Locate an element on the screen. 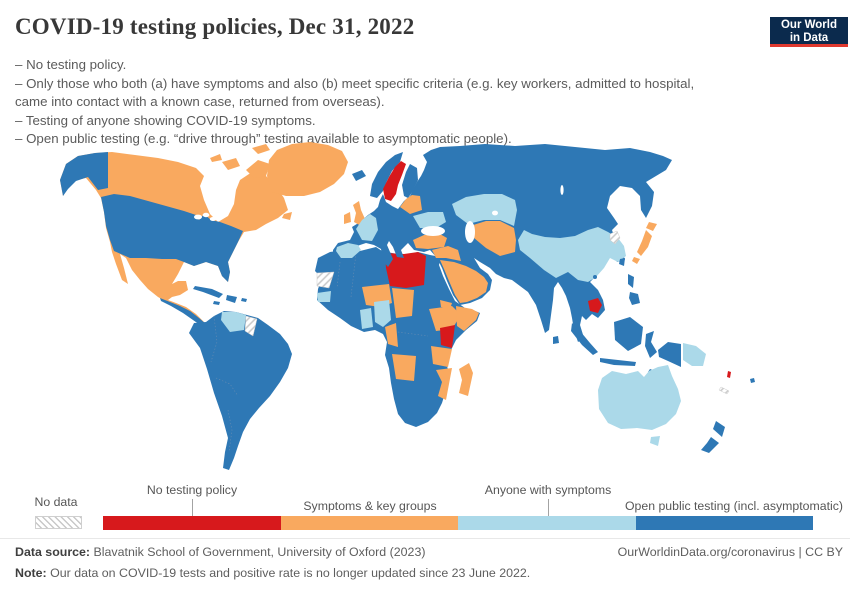 Image resolution: width=850 pixels, height=600 pixels. region-libya is located at coordinates (405, 270).